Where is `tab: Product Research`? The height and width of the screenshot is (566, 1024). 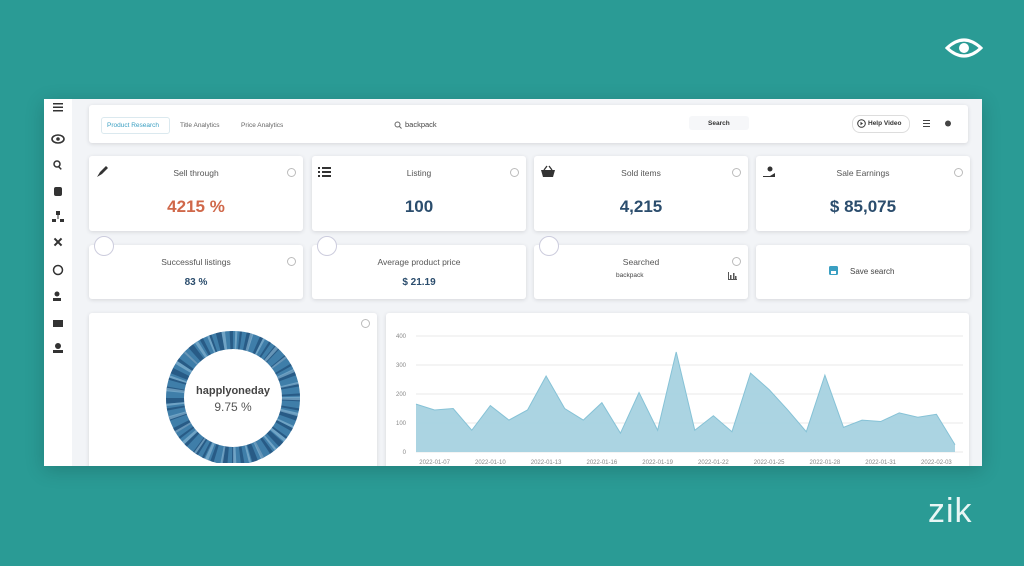
tab: Product Research is located at coordinates (133, 125).